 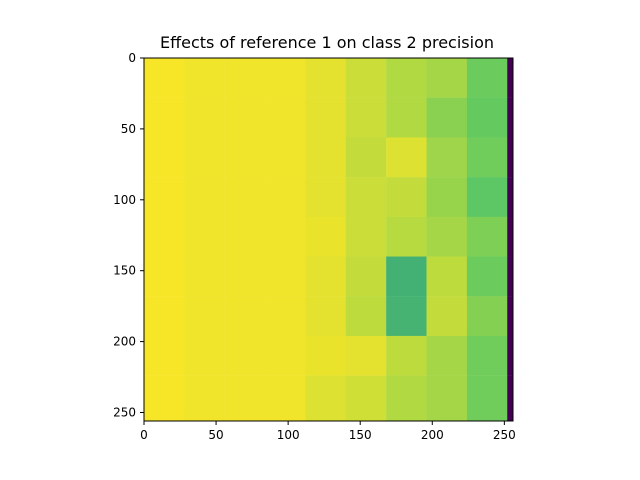 What do you see at coordinates (132, 58) in the screenshot?
I see `y-tick-label: 0` at bounding box center [132, 58].